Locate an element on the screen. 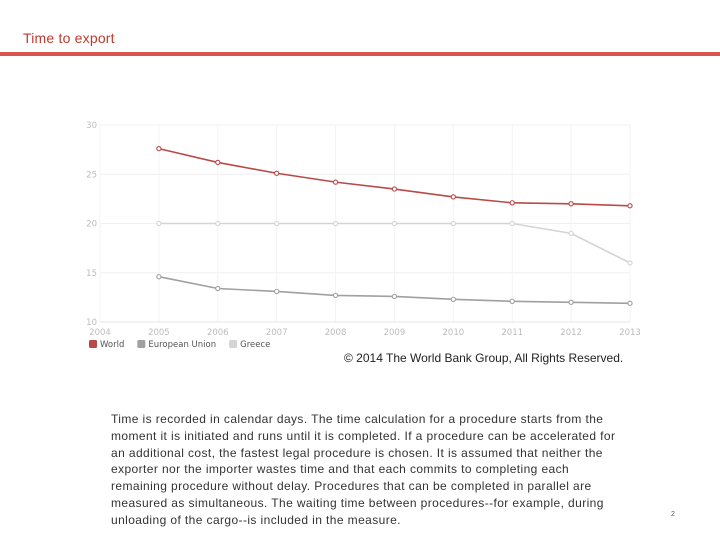 The image size is (720, 540). y-tick-label: 10 is located at coordinates (91, 323).